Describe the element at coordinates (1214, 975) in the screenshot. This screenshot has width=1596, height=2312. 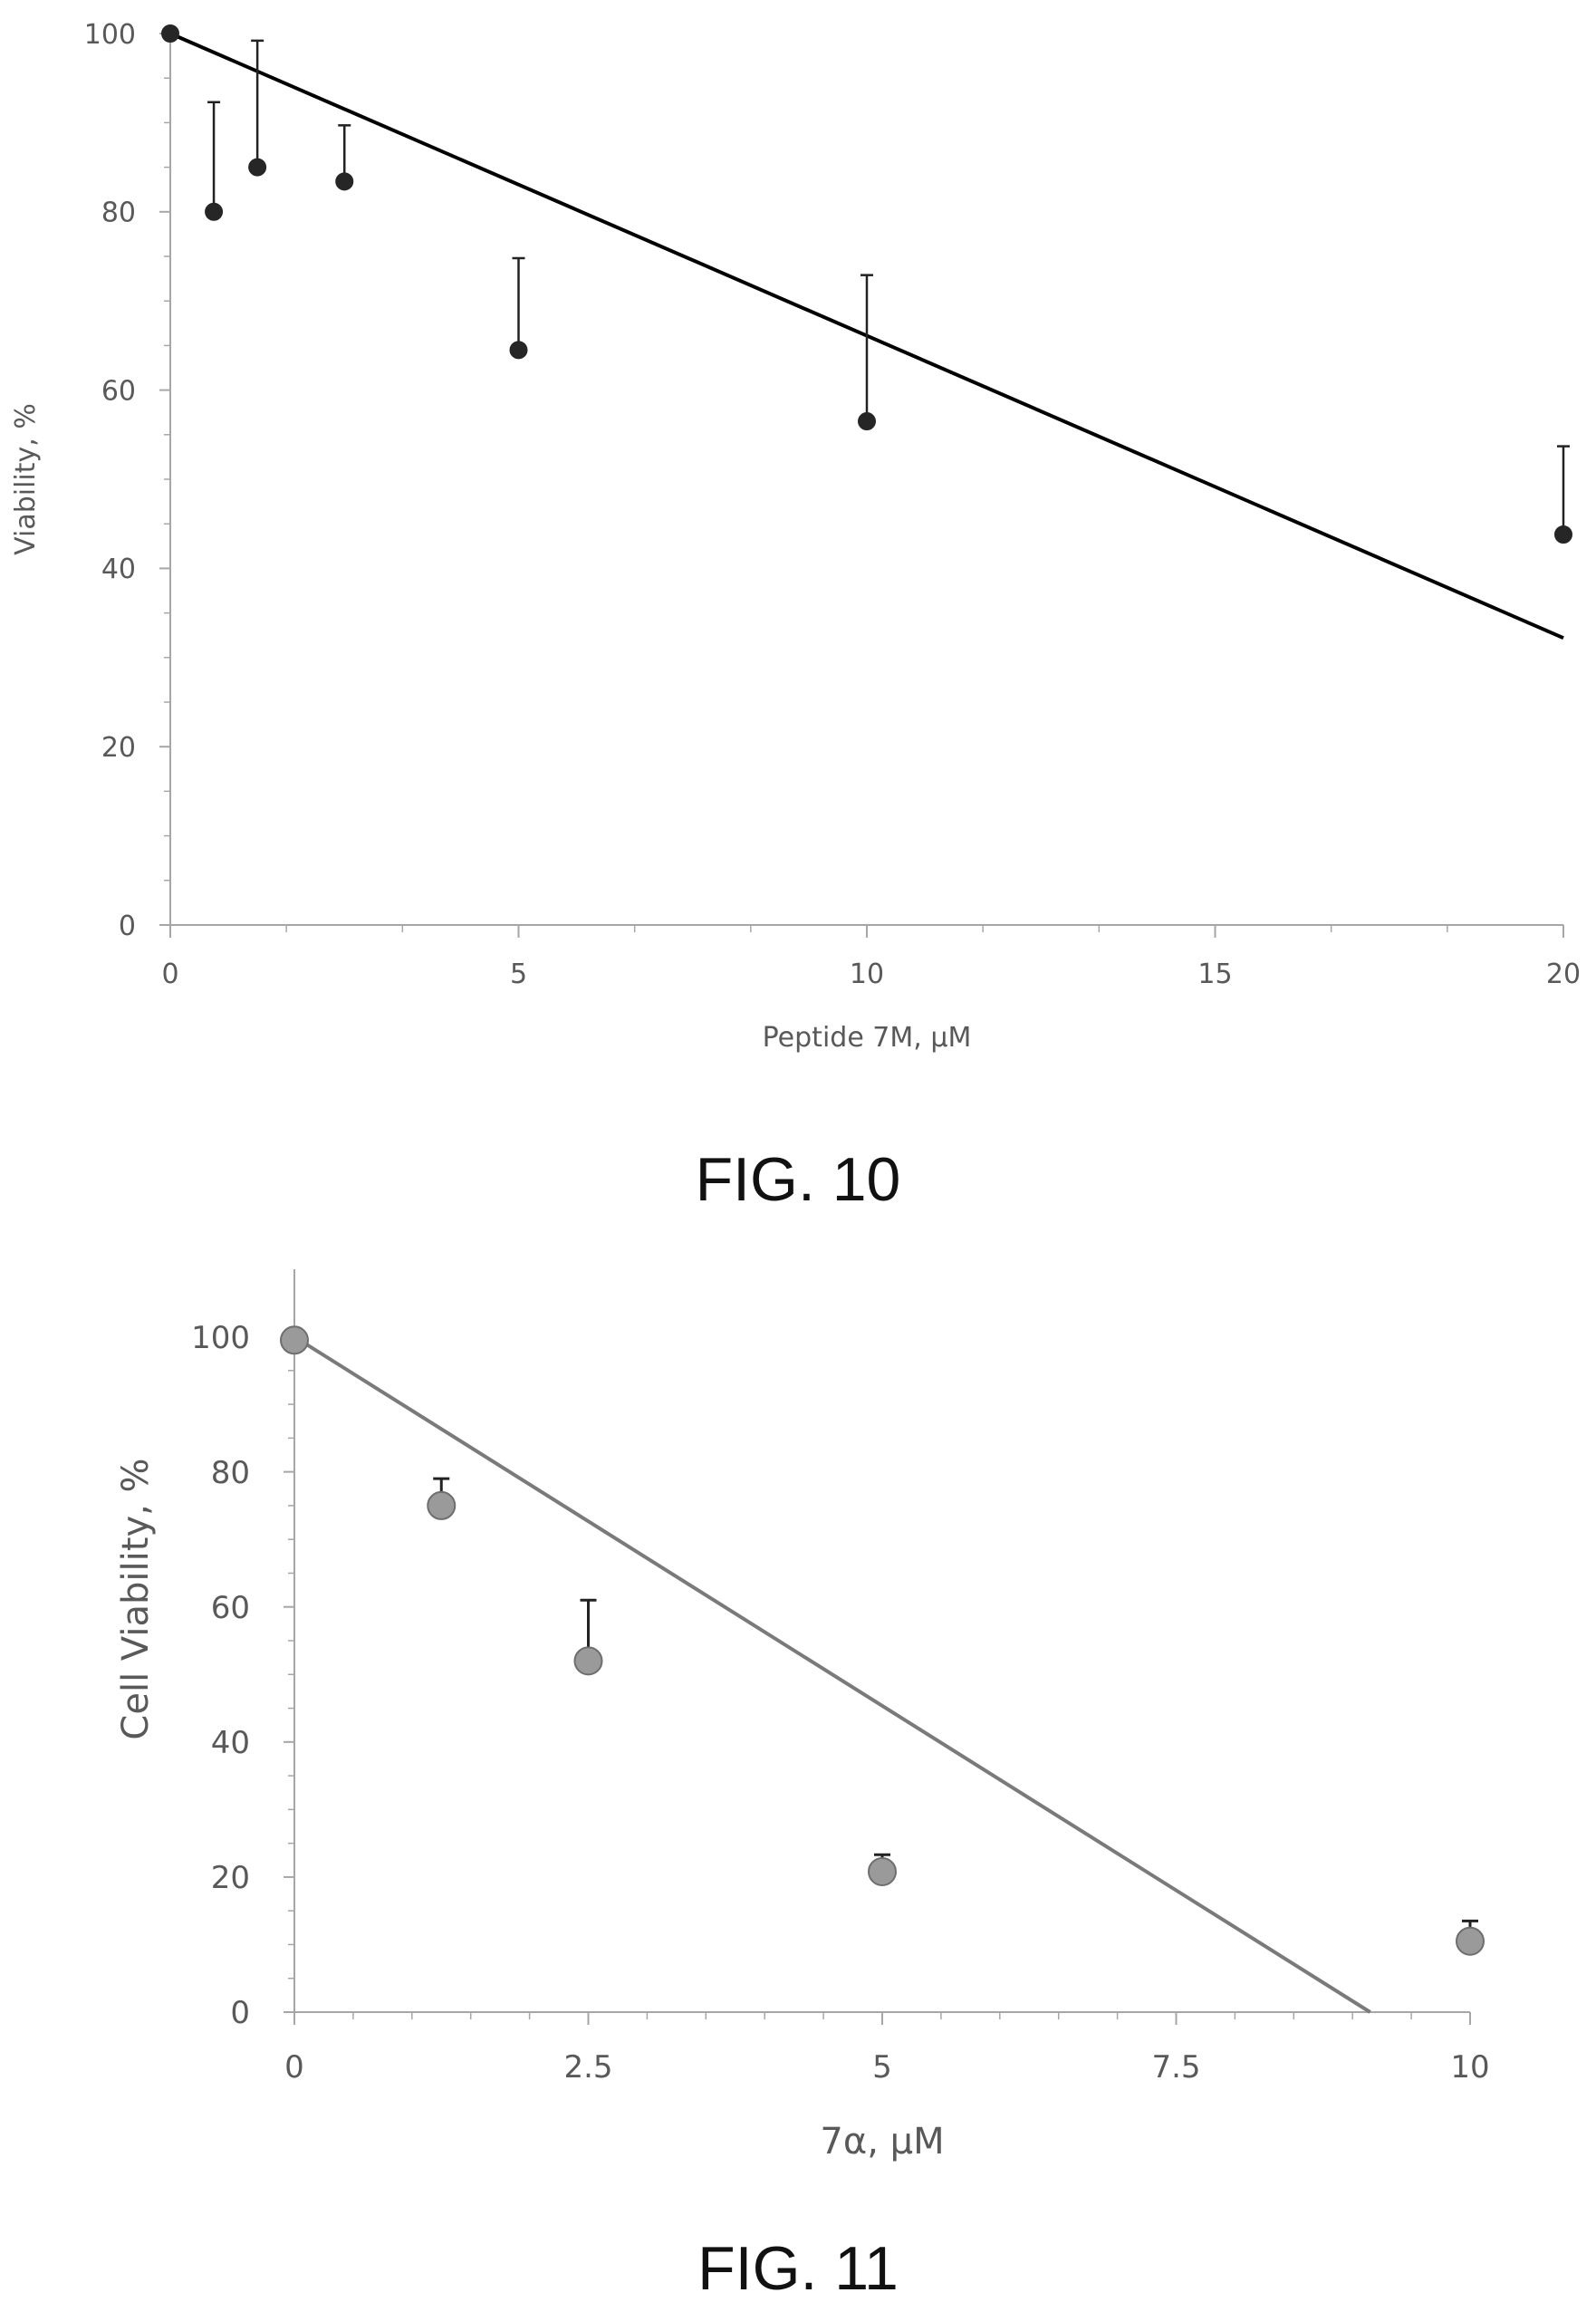
I see `x-tick-label: 15` at that location.